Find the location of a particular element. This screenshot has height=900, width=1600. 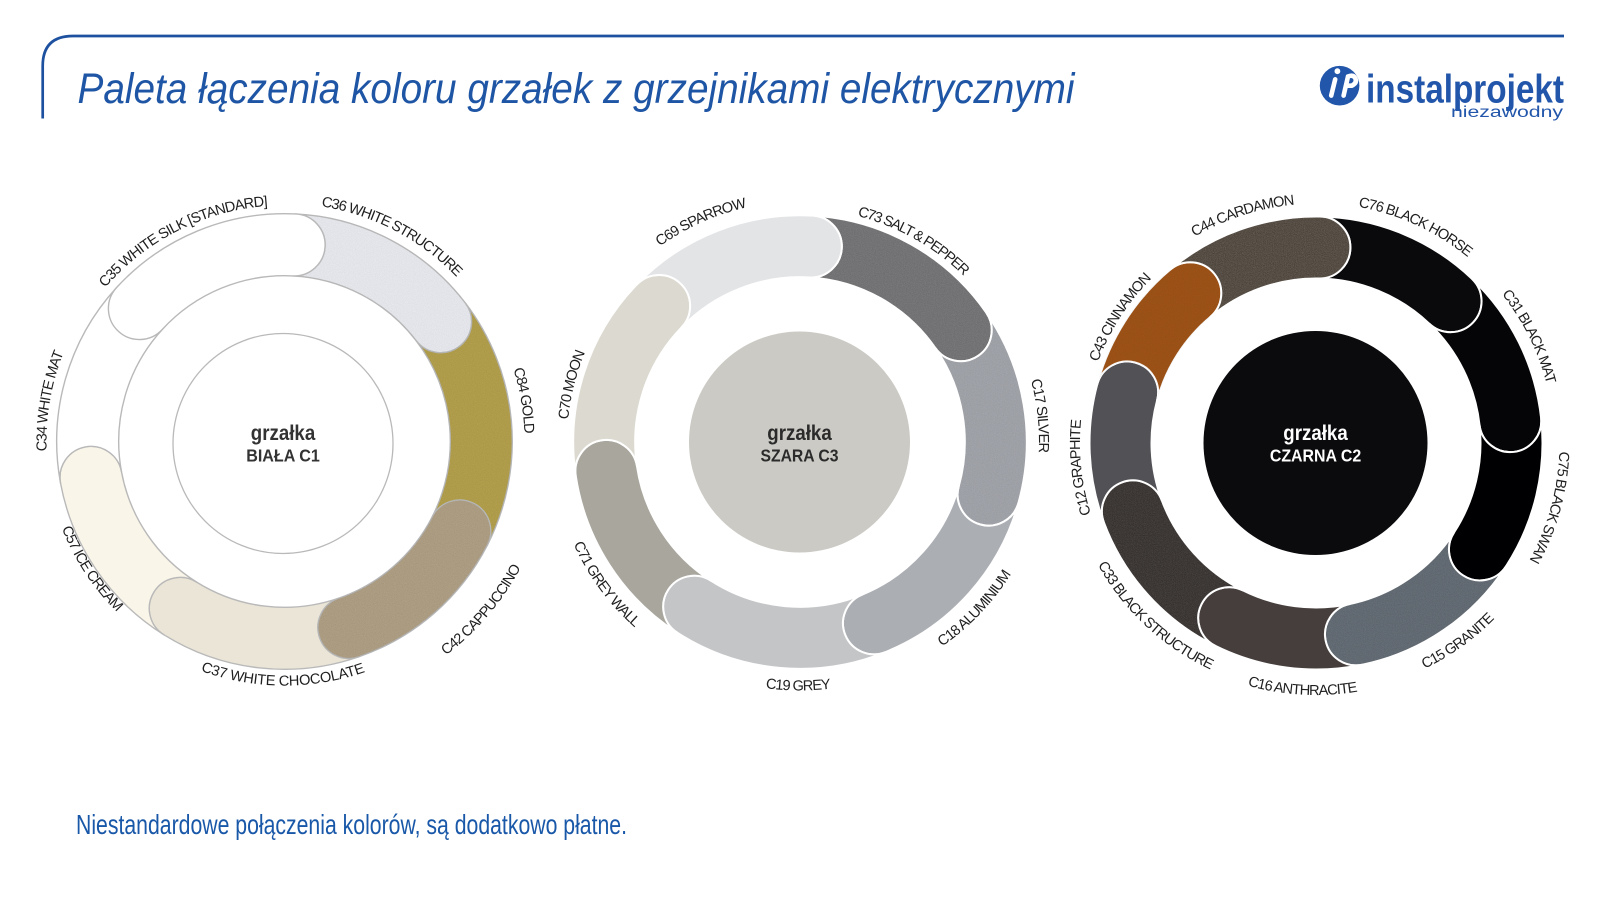

svg-text: BIAŁA C1 is located at coordinates (283, 456).